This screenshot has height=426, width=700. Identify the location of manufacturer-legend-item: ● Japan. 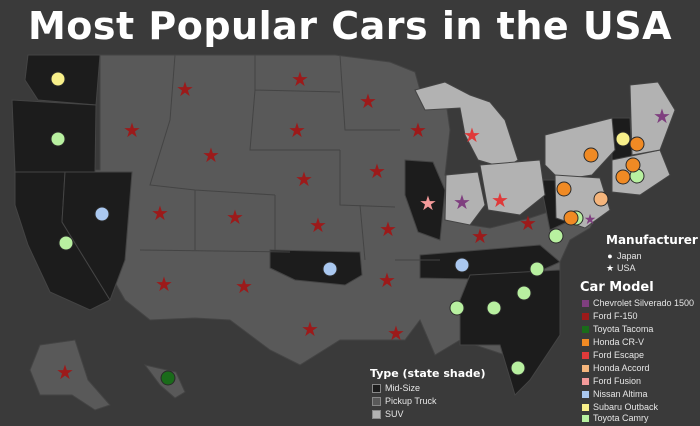
(624, 256).